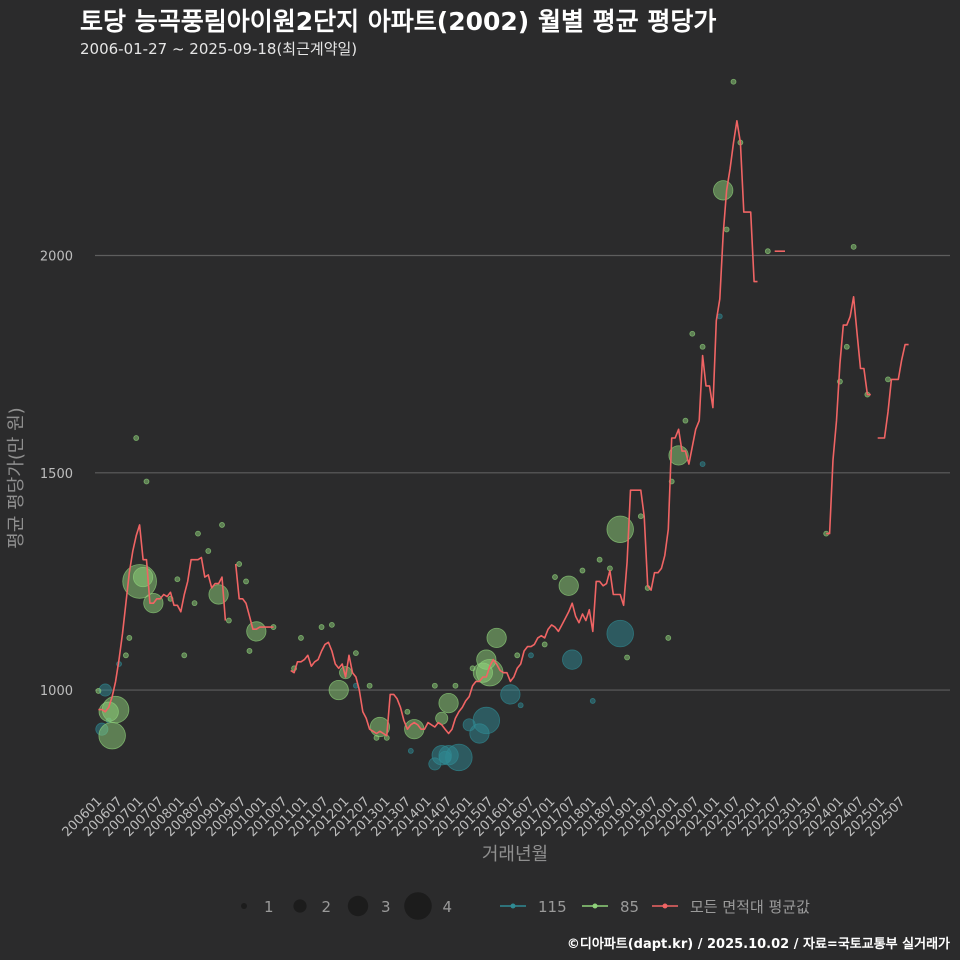 The height and width of the screenshot is (960, 960). I want to click on y-axis-title: 평균 평당가(만 원), so click(16, 477).